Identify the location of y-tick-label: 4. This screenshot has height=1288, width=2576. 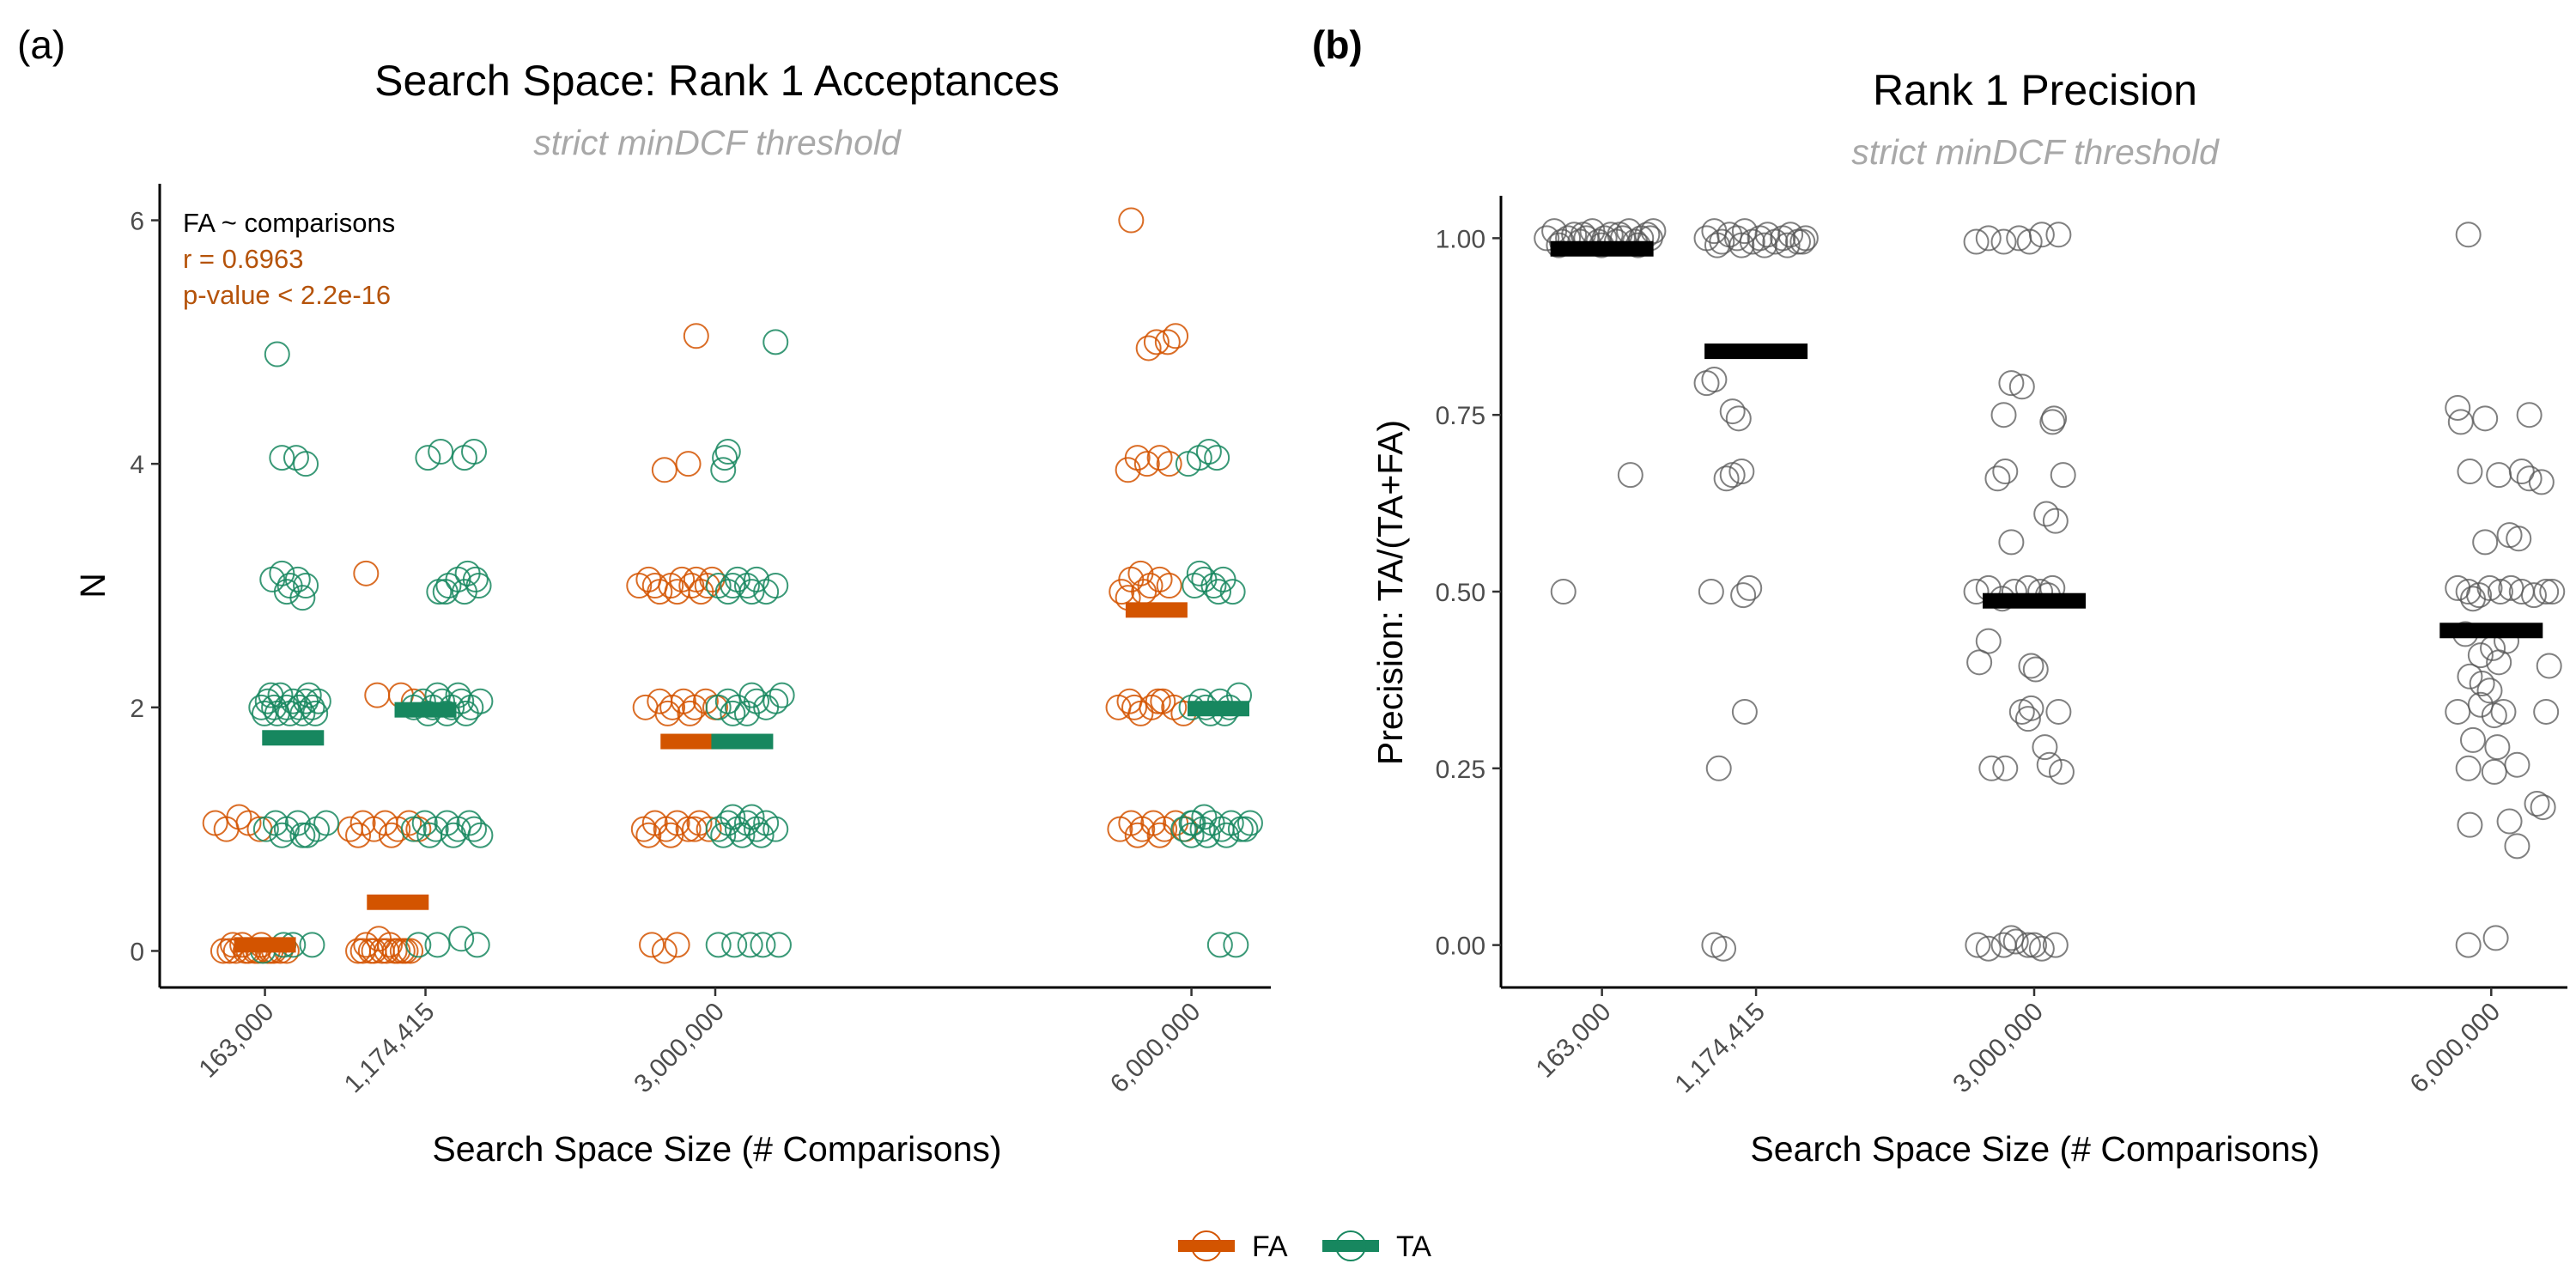
(137, 465).